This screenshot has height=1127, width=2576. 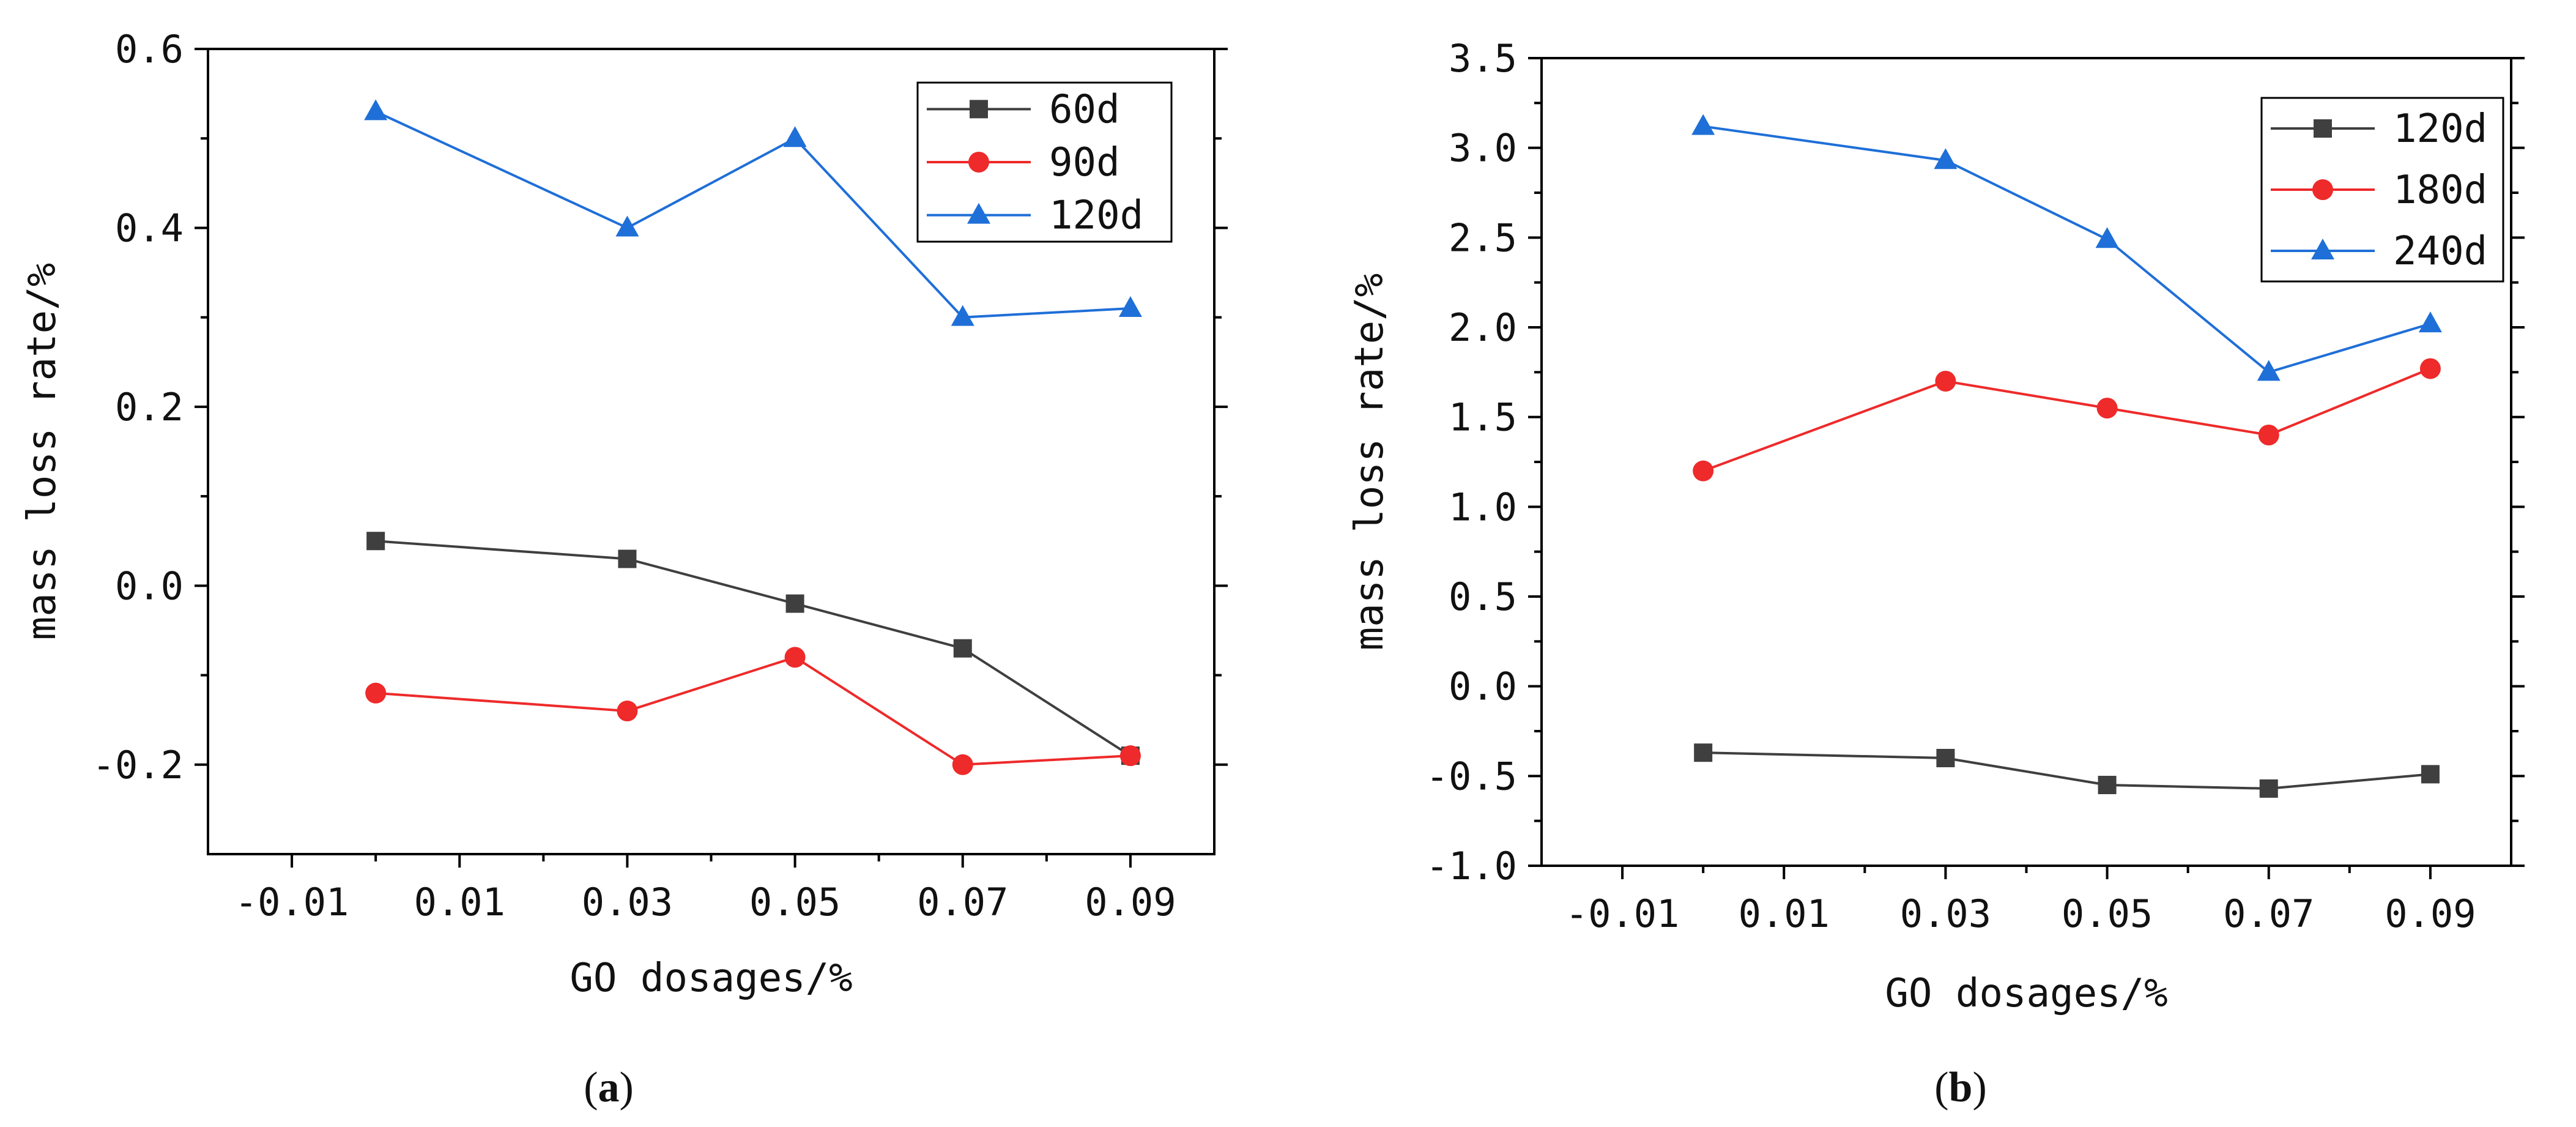 I want to click on series-line-180d, so click(x=2066, y=419).